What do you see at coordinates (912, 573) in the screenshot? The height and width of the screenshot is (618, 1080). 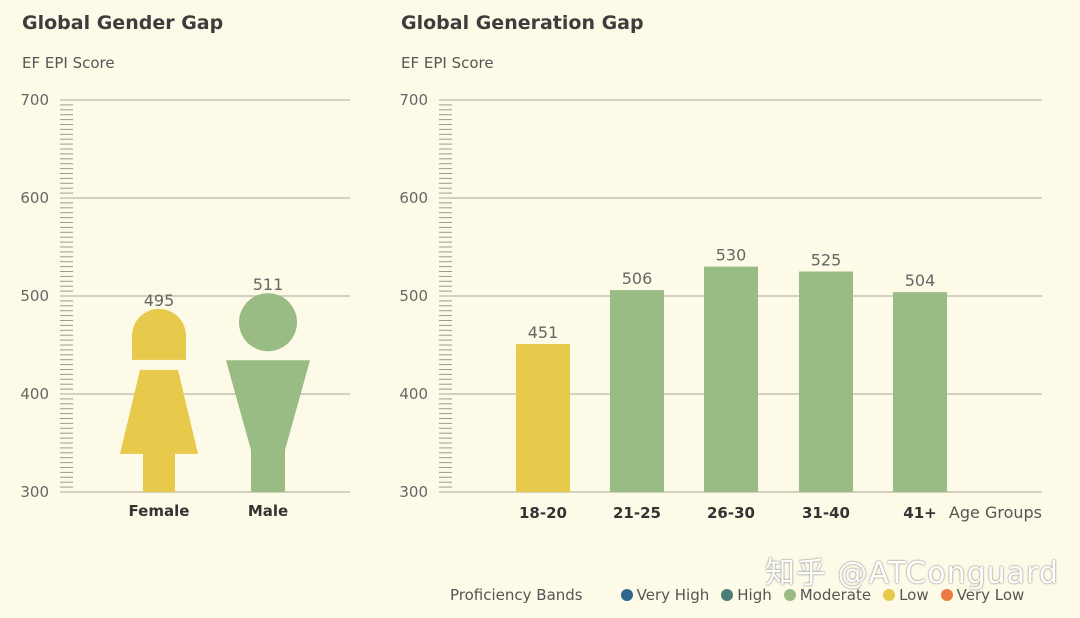 I see `watermark-text: 知乎 @ATConguard` at bounding box center [912, 573].